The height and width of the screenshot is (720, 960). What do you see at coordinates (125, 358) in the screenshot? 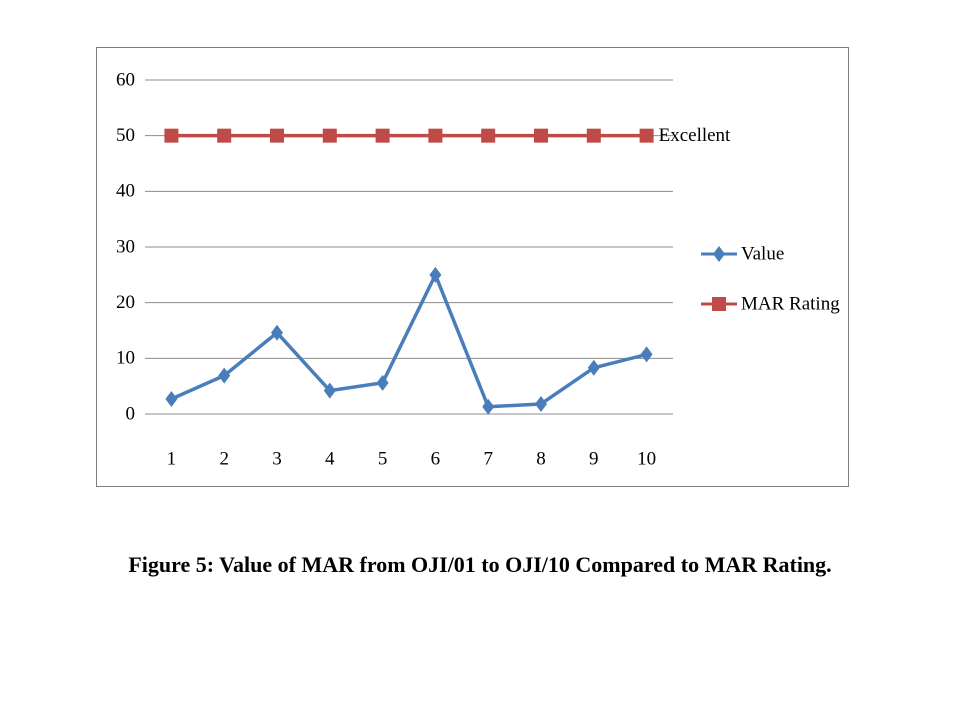
I see `y-tick-label: 10` at bounding box center [125, 358].